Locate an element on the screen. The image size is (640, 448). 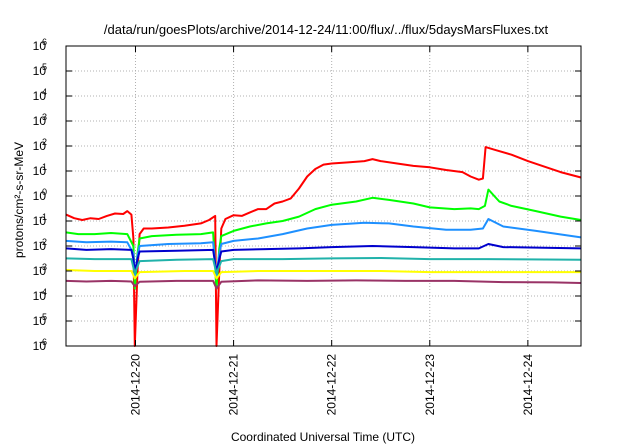
y-tick-label: 10-5 is located at coordinates (40, 320).